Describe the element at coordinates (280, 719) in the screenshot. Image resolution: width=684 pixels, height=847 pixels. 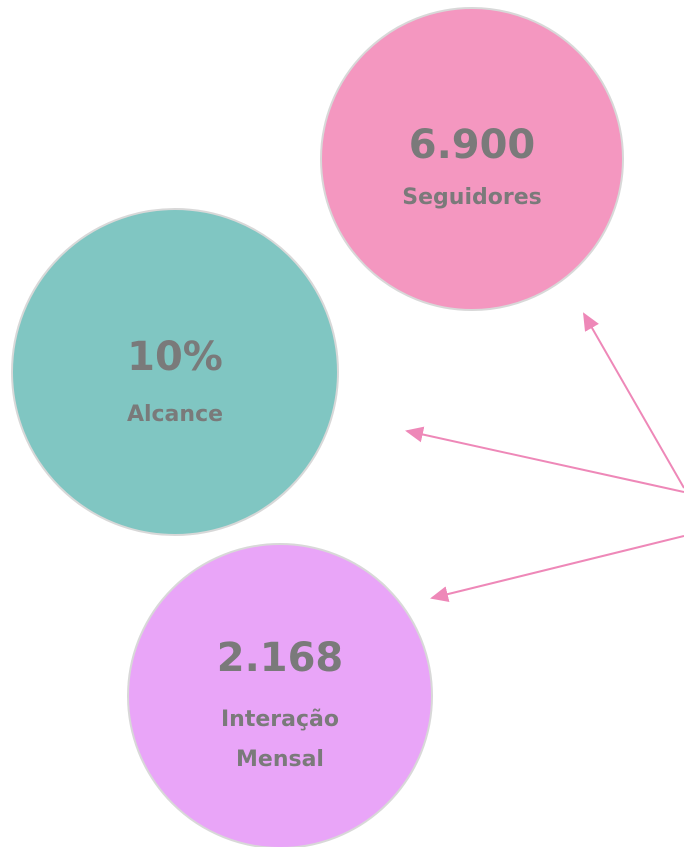
I see `bubble-label: Interação` at that location.